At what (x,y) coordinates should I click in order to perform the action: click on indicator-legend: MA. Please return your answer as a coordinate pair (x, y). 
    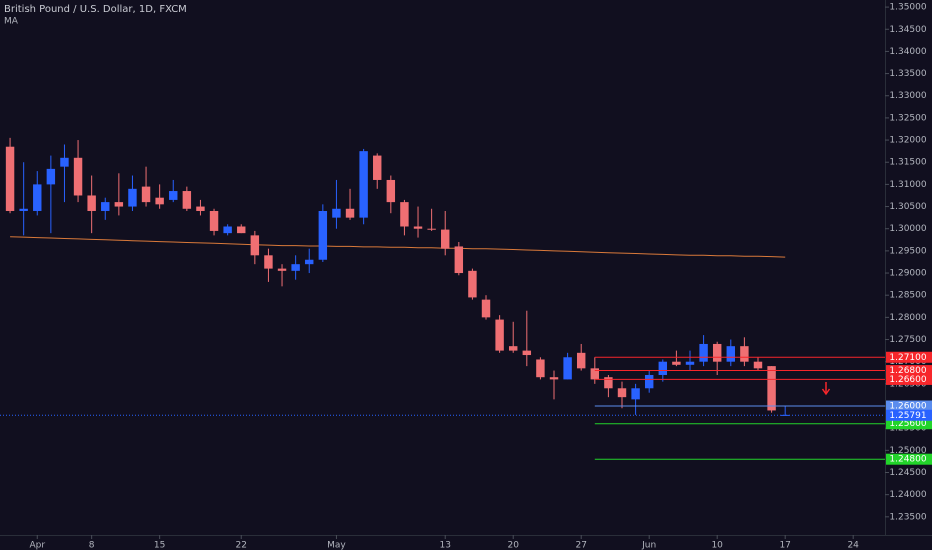
    Looking at the image, I should click on (11, 22).